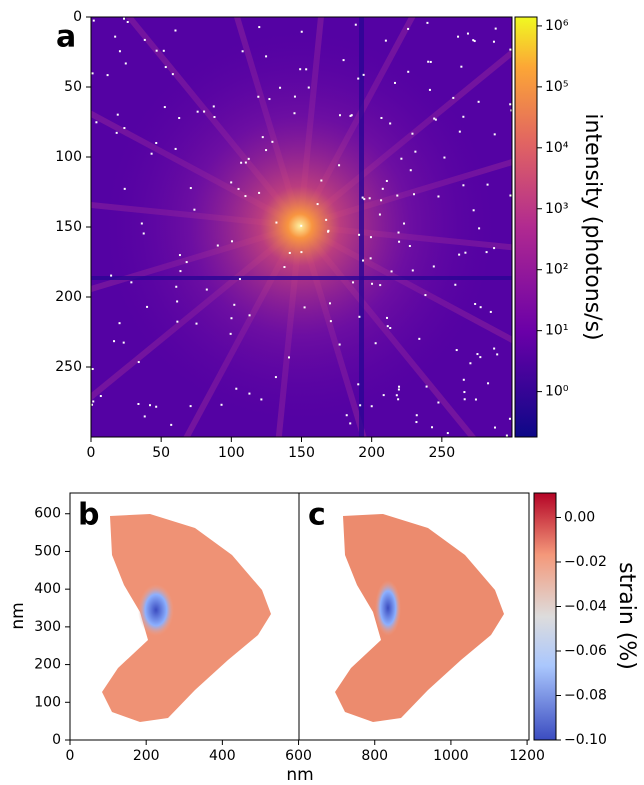 Image resolution: width=644 pixels, height=785 pixels. What do you see at coordinates (298, 756) in the screenshot?
I see `x-tick-label: 600` at bounding box center [298, 756].